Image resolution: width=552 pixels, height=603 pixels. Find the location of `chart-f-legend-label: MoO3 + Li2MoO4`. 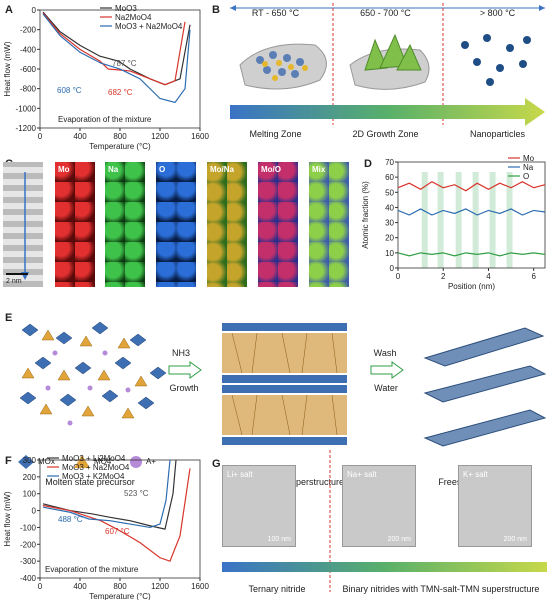

chart-f-legend-label: MoO3 + Li2MoO4 is located at coordinates (94, 458).